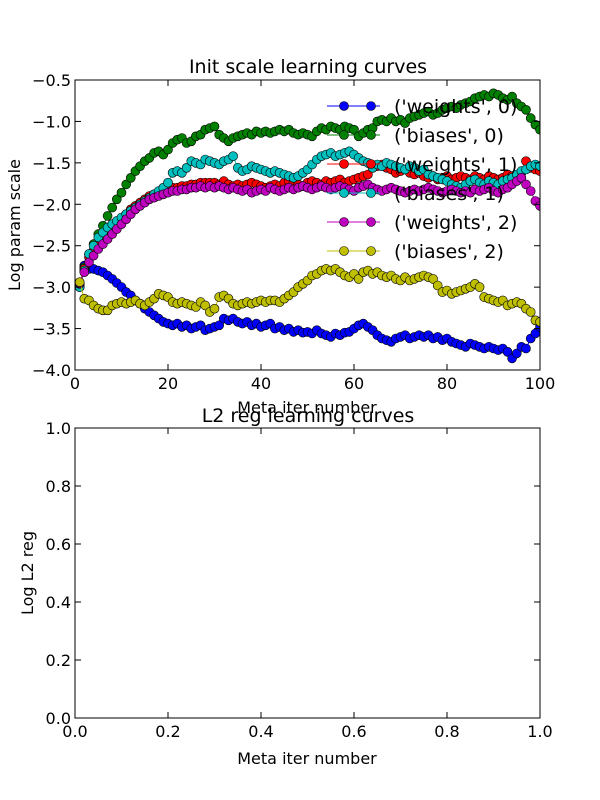  I want to click on x-tick-label: 40, so click(261, 383).